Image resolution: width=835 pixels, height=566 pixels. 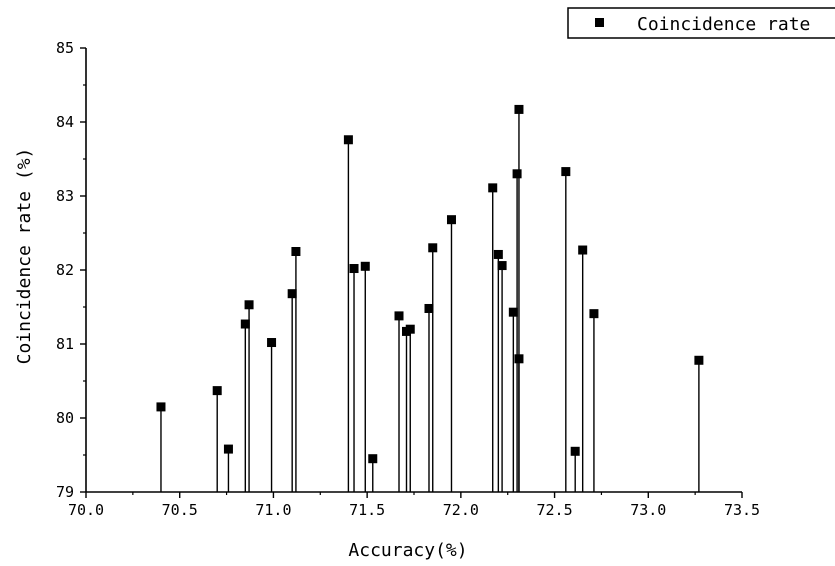 What do you see at coordinates (555, 510) in the screenshot?
I see `x-tick-label: 72.5` at bounding box center [555, 510].